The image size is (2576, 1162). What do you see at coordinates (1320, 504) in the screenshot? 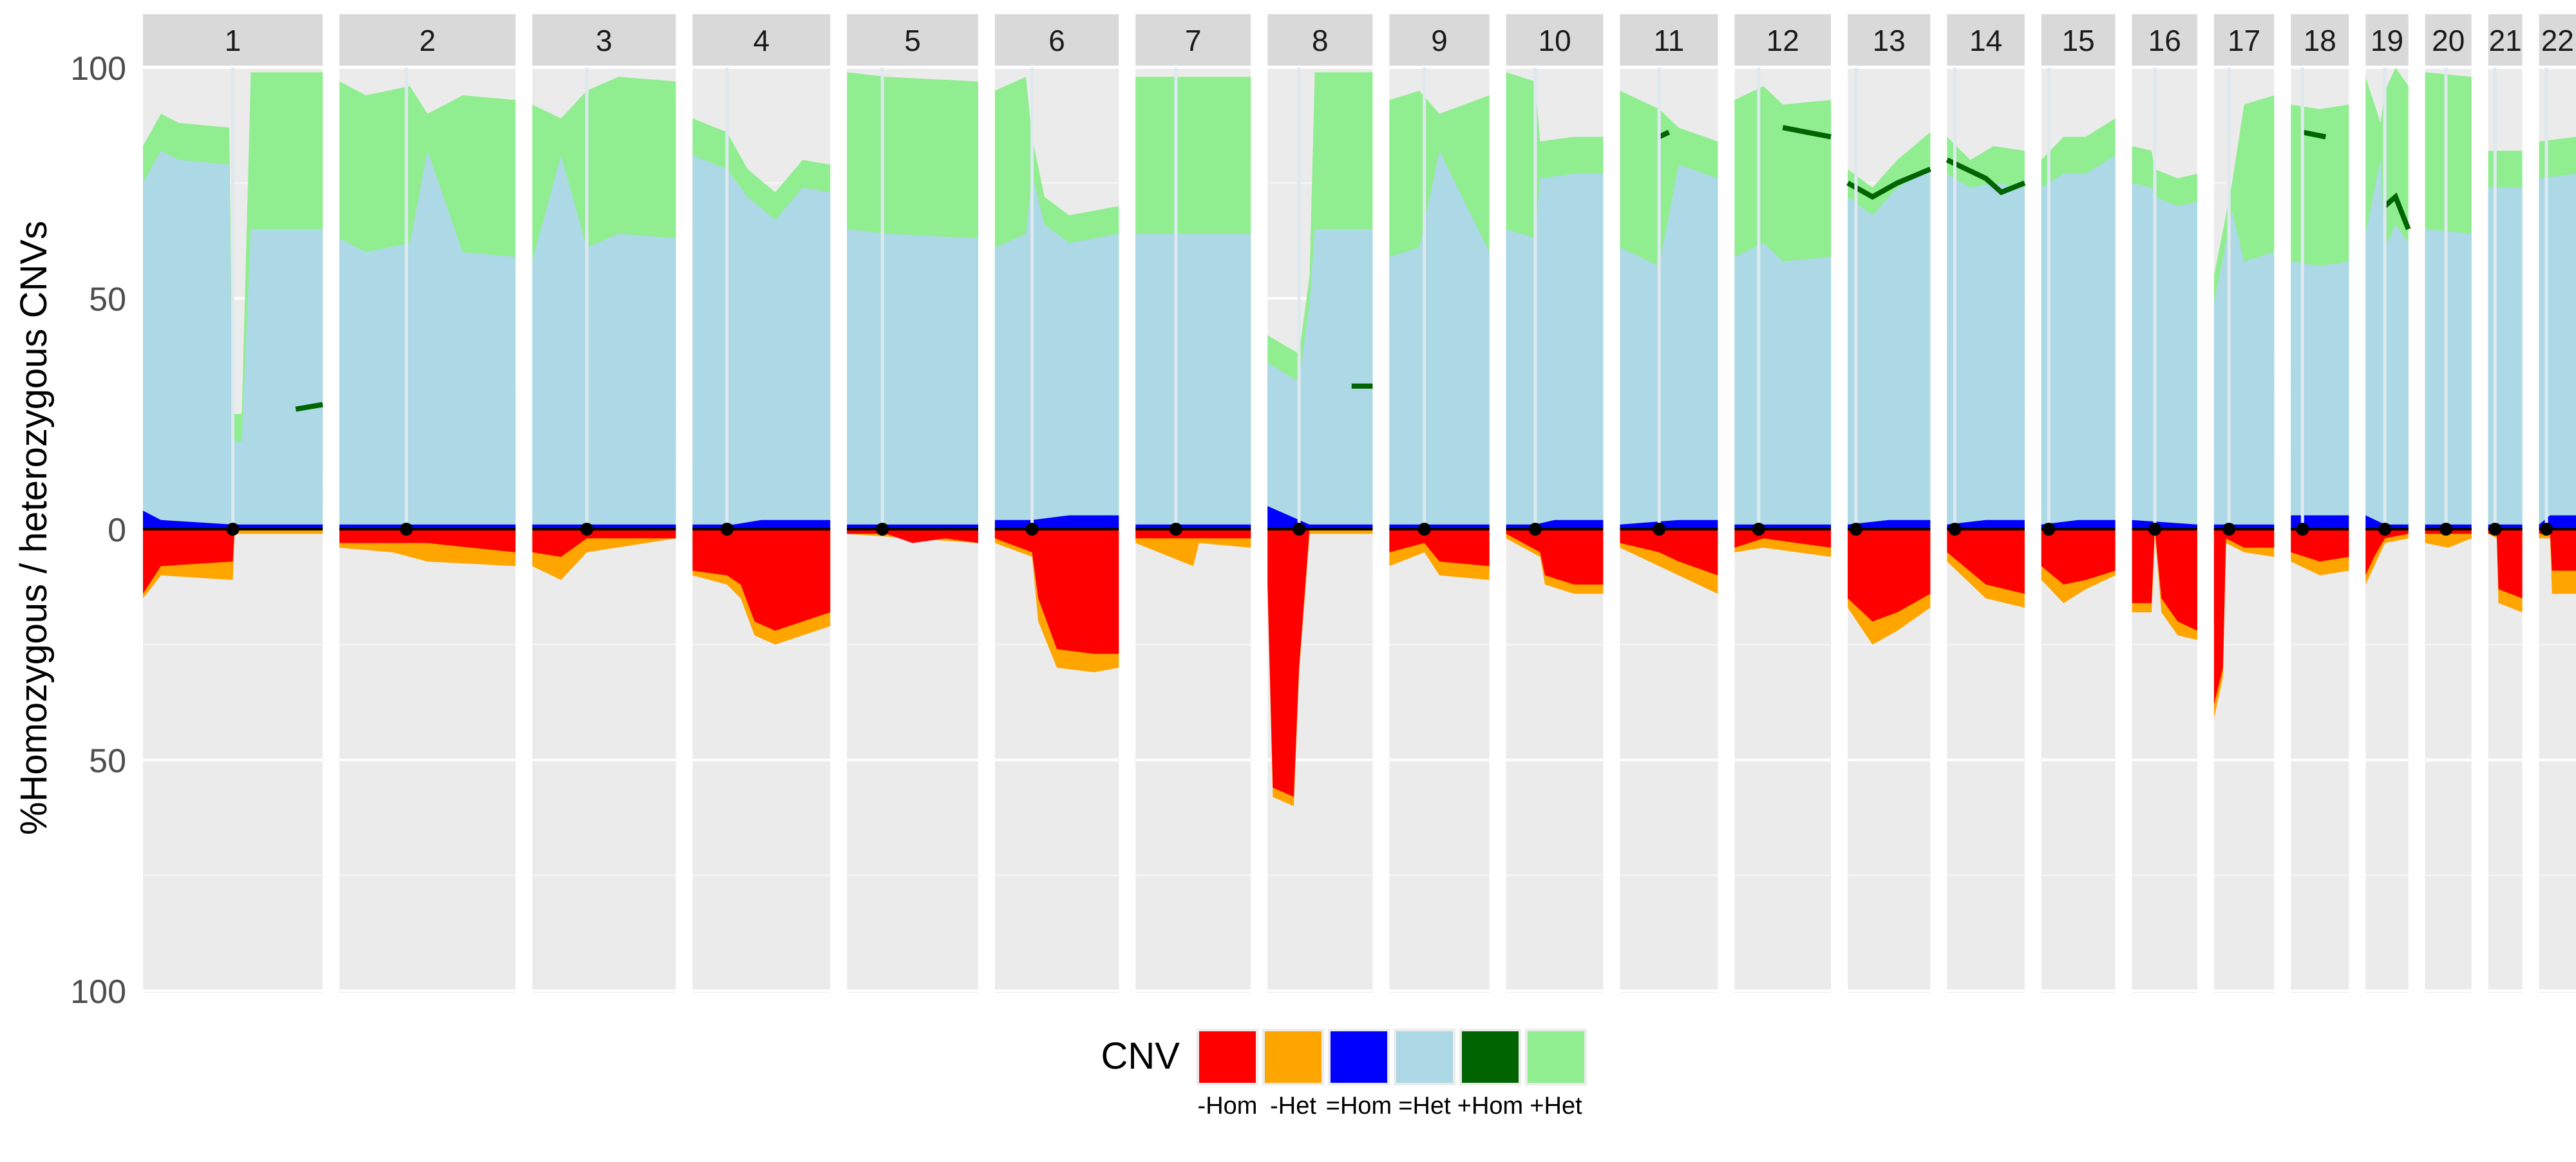
I see `facet-panel-8: 8` at bounding box center [1320, 504].